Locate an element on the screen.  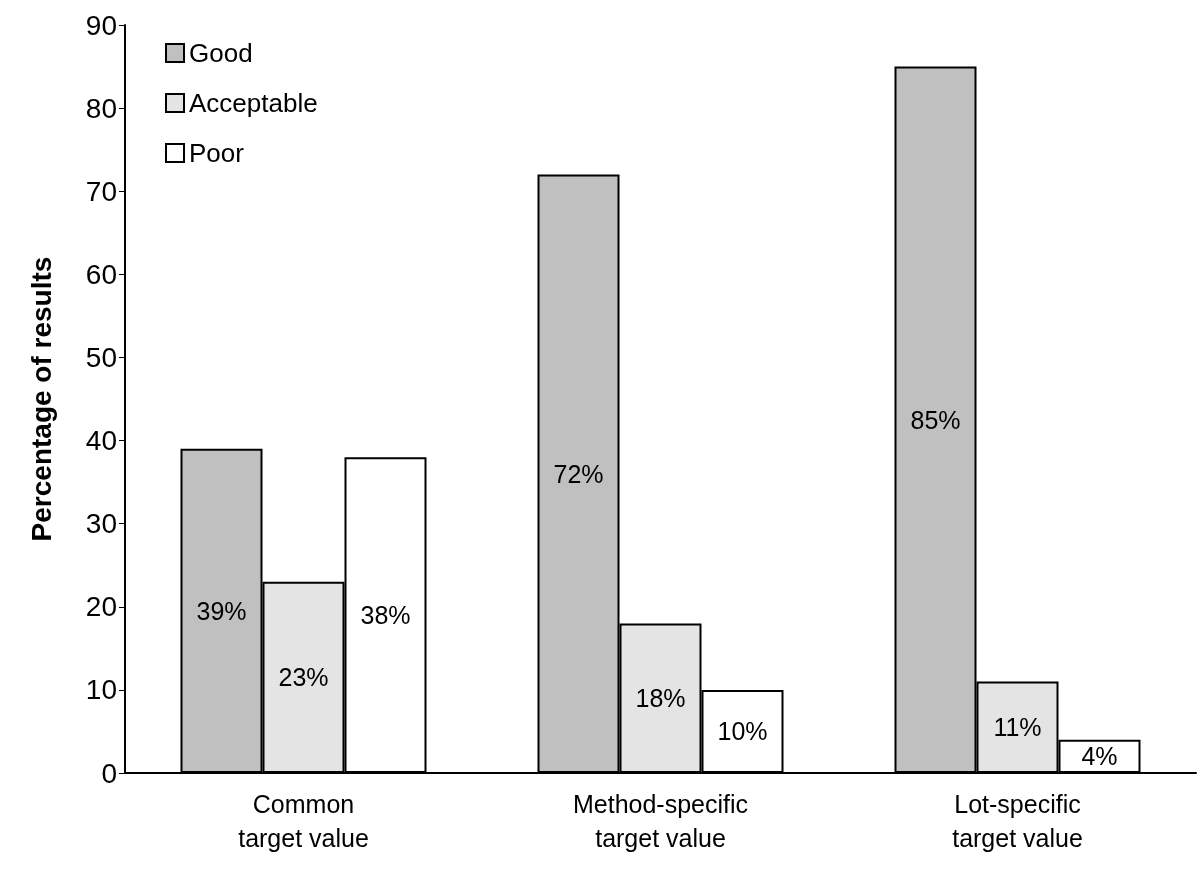
data-label: 11% is located at coordinates (1017, 727).